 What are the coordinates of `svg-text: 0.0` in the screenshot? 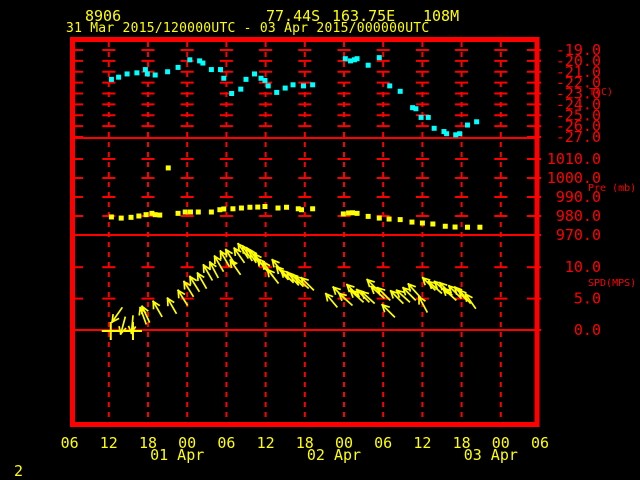 It's located at (587, 330).